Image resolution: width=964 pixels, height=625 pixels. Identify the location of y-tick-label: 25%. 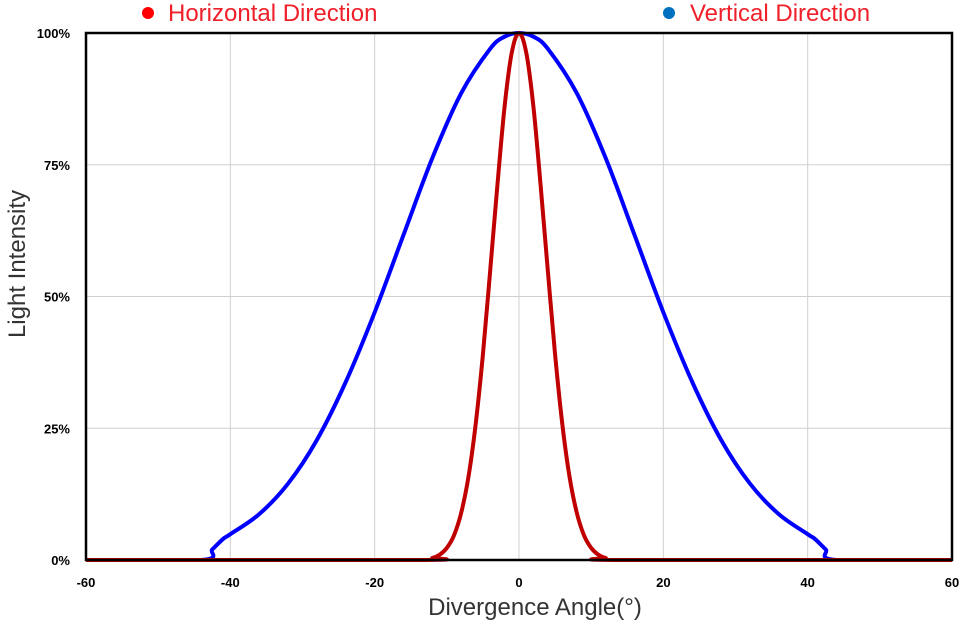
(57, 428).